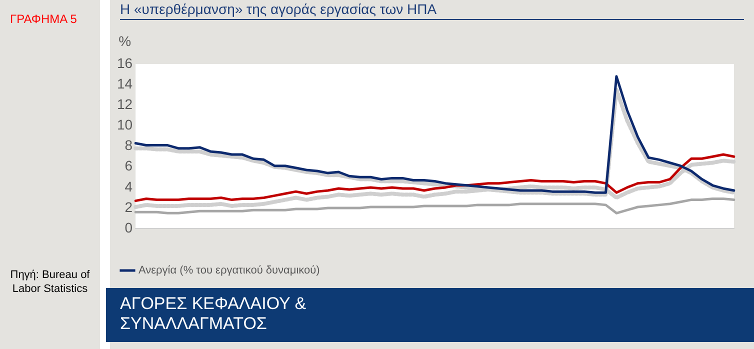 The image size is (754, 349). What do you see at coordinates (229, 270) in the screenshot?
I see `legend-label: Ανεργία (% του εργατικού δυναμικού)` at bounding box center [229, 270].